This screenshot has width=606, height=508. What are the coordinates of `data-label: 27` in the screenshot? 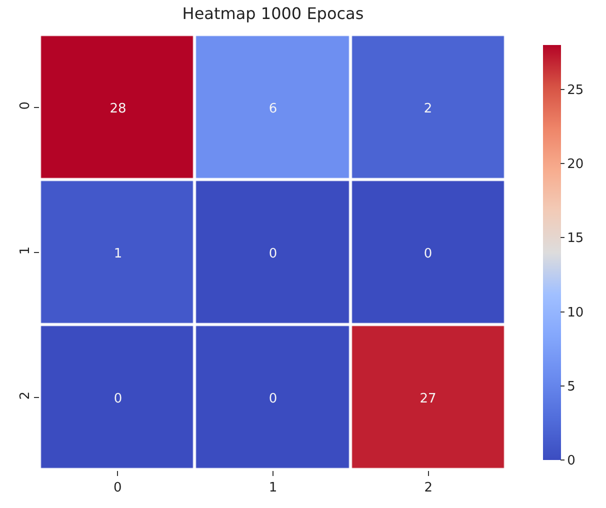 It's located at (428, 399).